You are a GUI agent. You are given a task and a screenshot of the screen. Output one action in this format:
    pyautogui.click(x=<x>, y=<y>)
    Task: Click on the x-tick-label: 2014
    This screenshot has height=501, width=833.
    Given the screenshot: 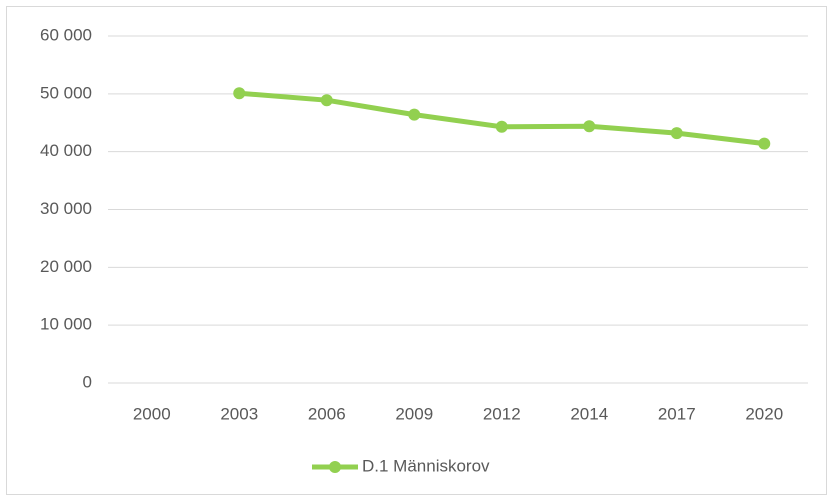 What is the action you would take?
    pyautogui.click(x=589, y=413)
    